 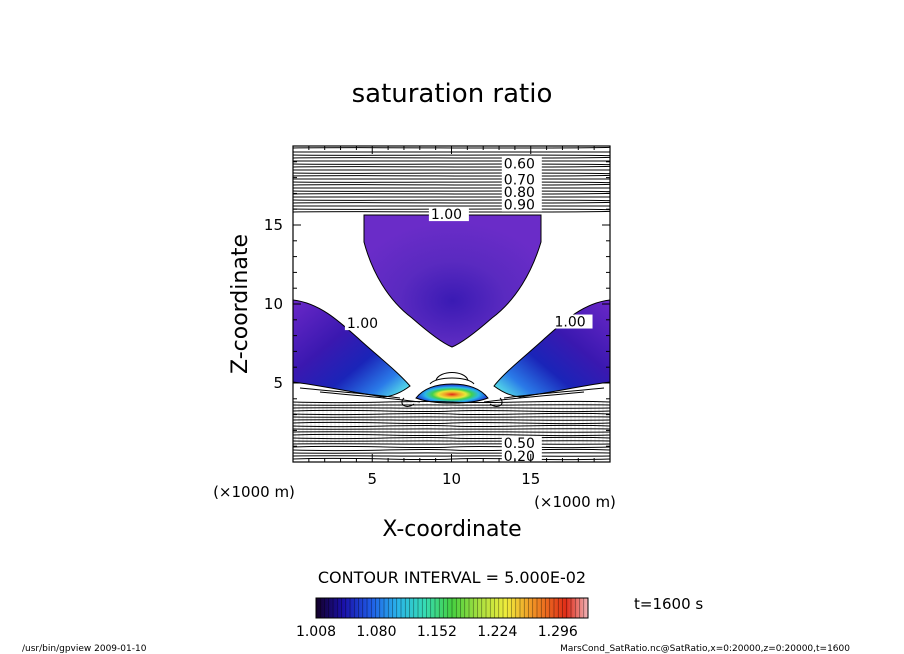 I want to click on filled-region-right-wedge, so click(x=551, y=348).